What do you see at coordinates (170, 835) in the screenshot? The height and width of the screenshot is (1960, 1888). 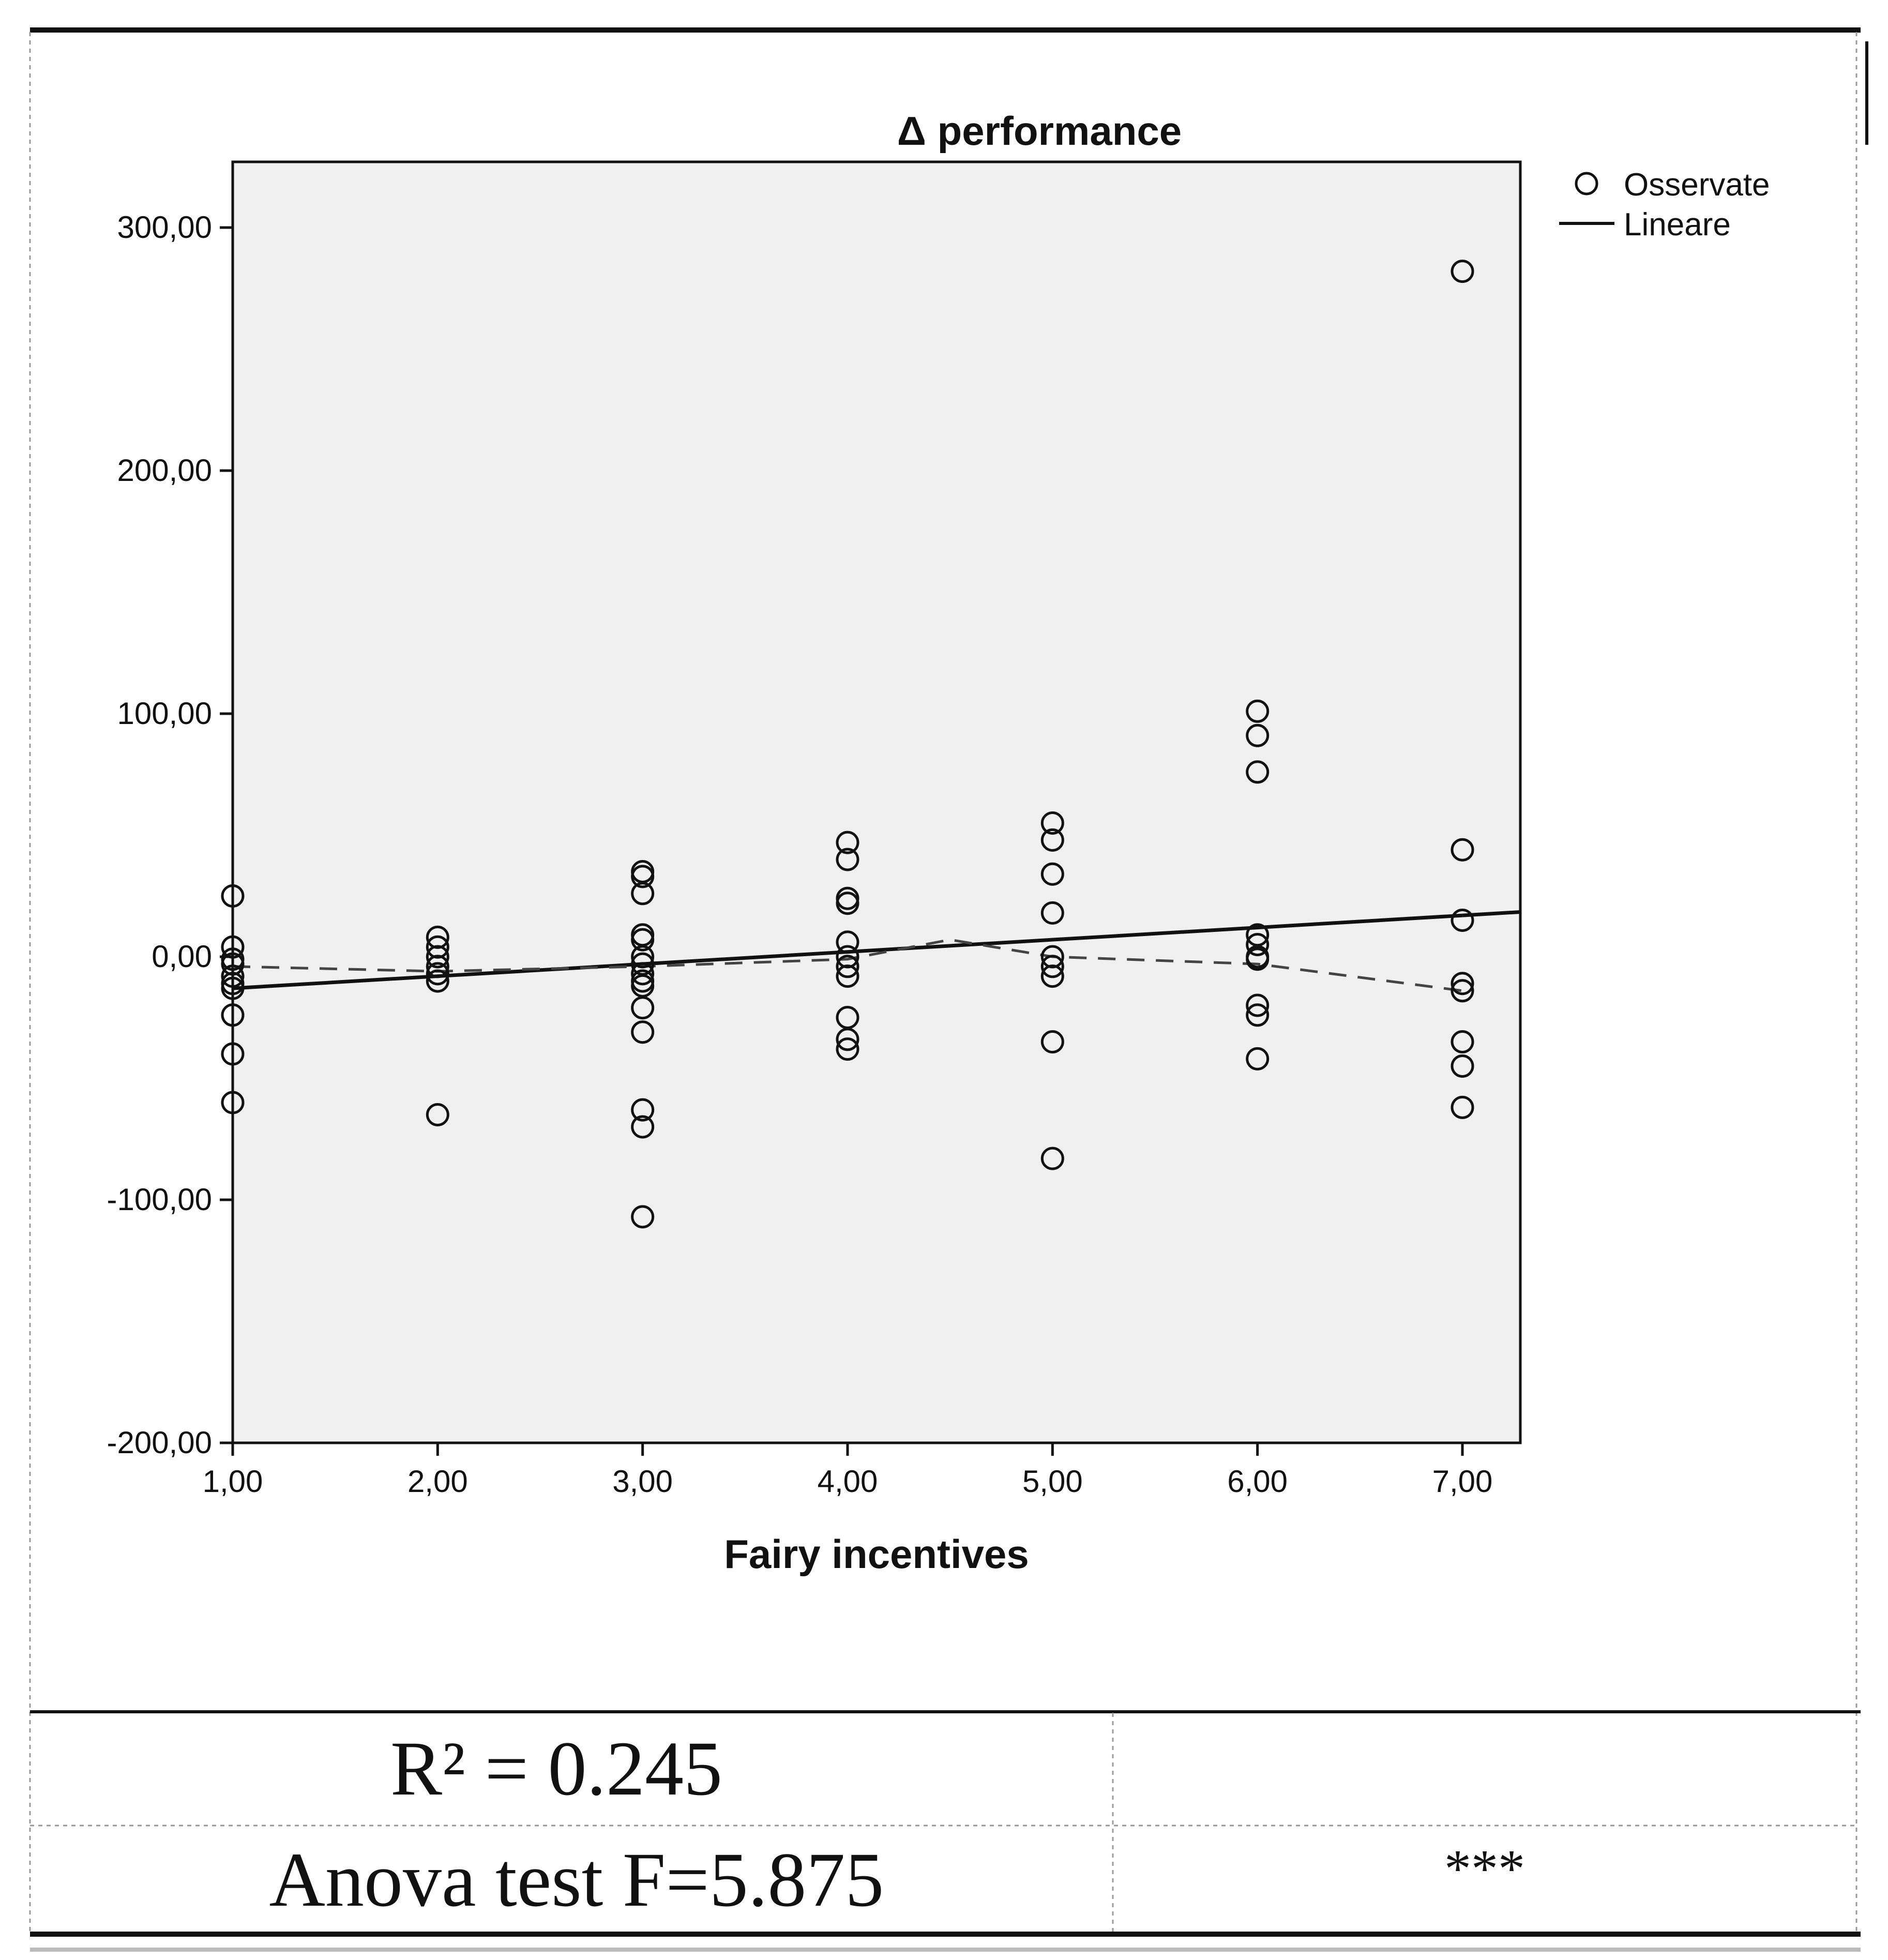 I see `y-axis: 300,00 200,00 100,00 0,00 -100,00 -200,00` at bounding box center [170, 835].